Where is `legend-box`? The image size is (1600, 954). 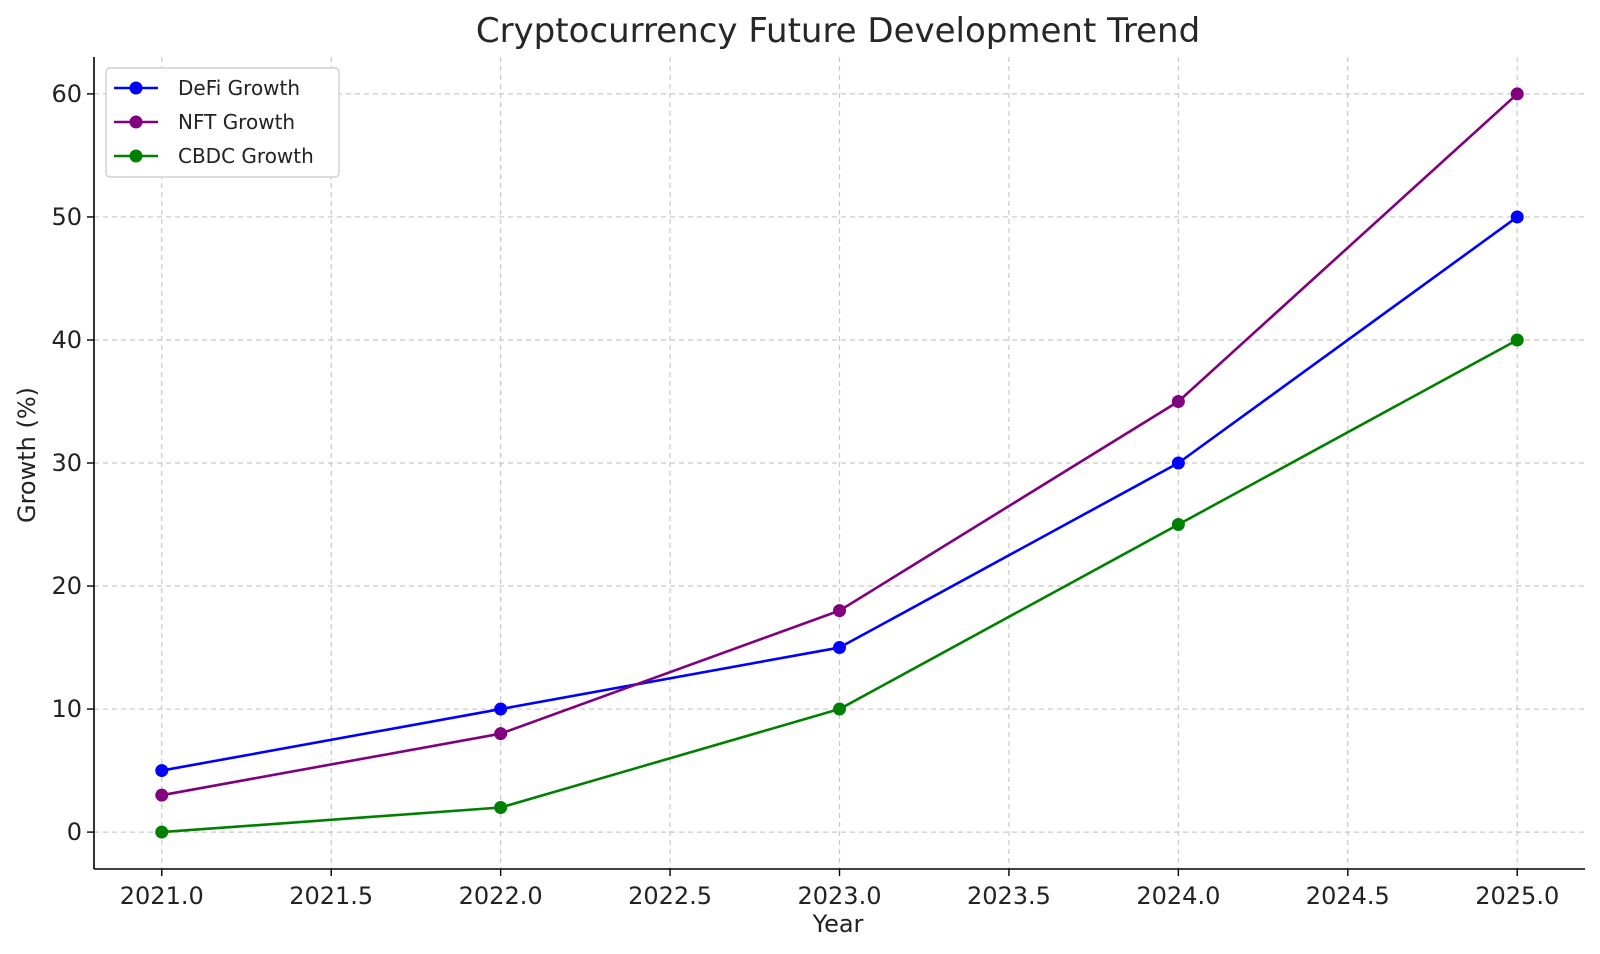
legend-box is located at coordinates (222, 122).